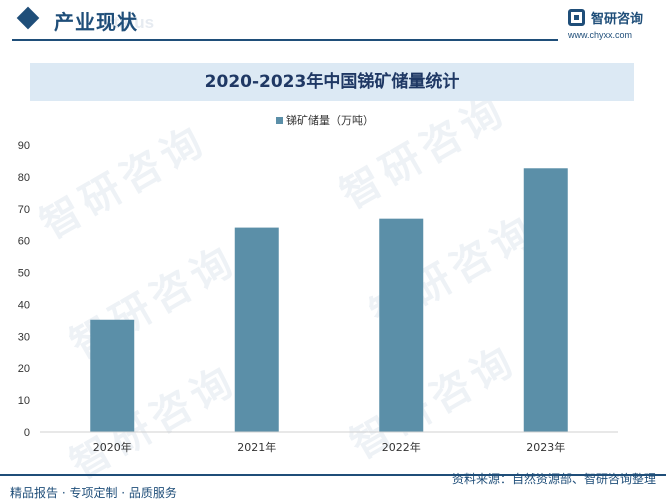 The image size is (666, 503). Describe the element at coordinates (279, 120) in the screenshot. I see `legend-swatch` at that location.